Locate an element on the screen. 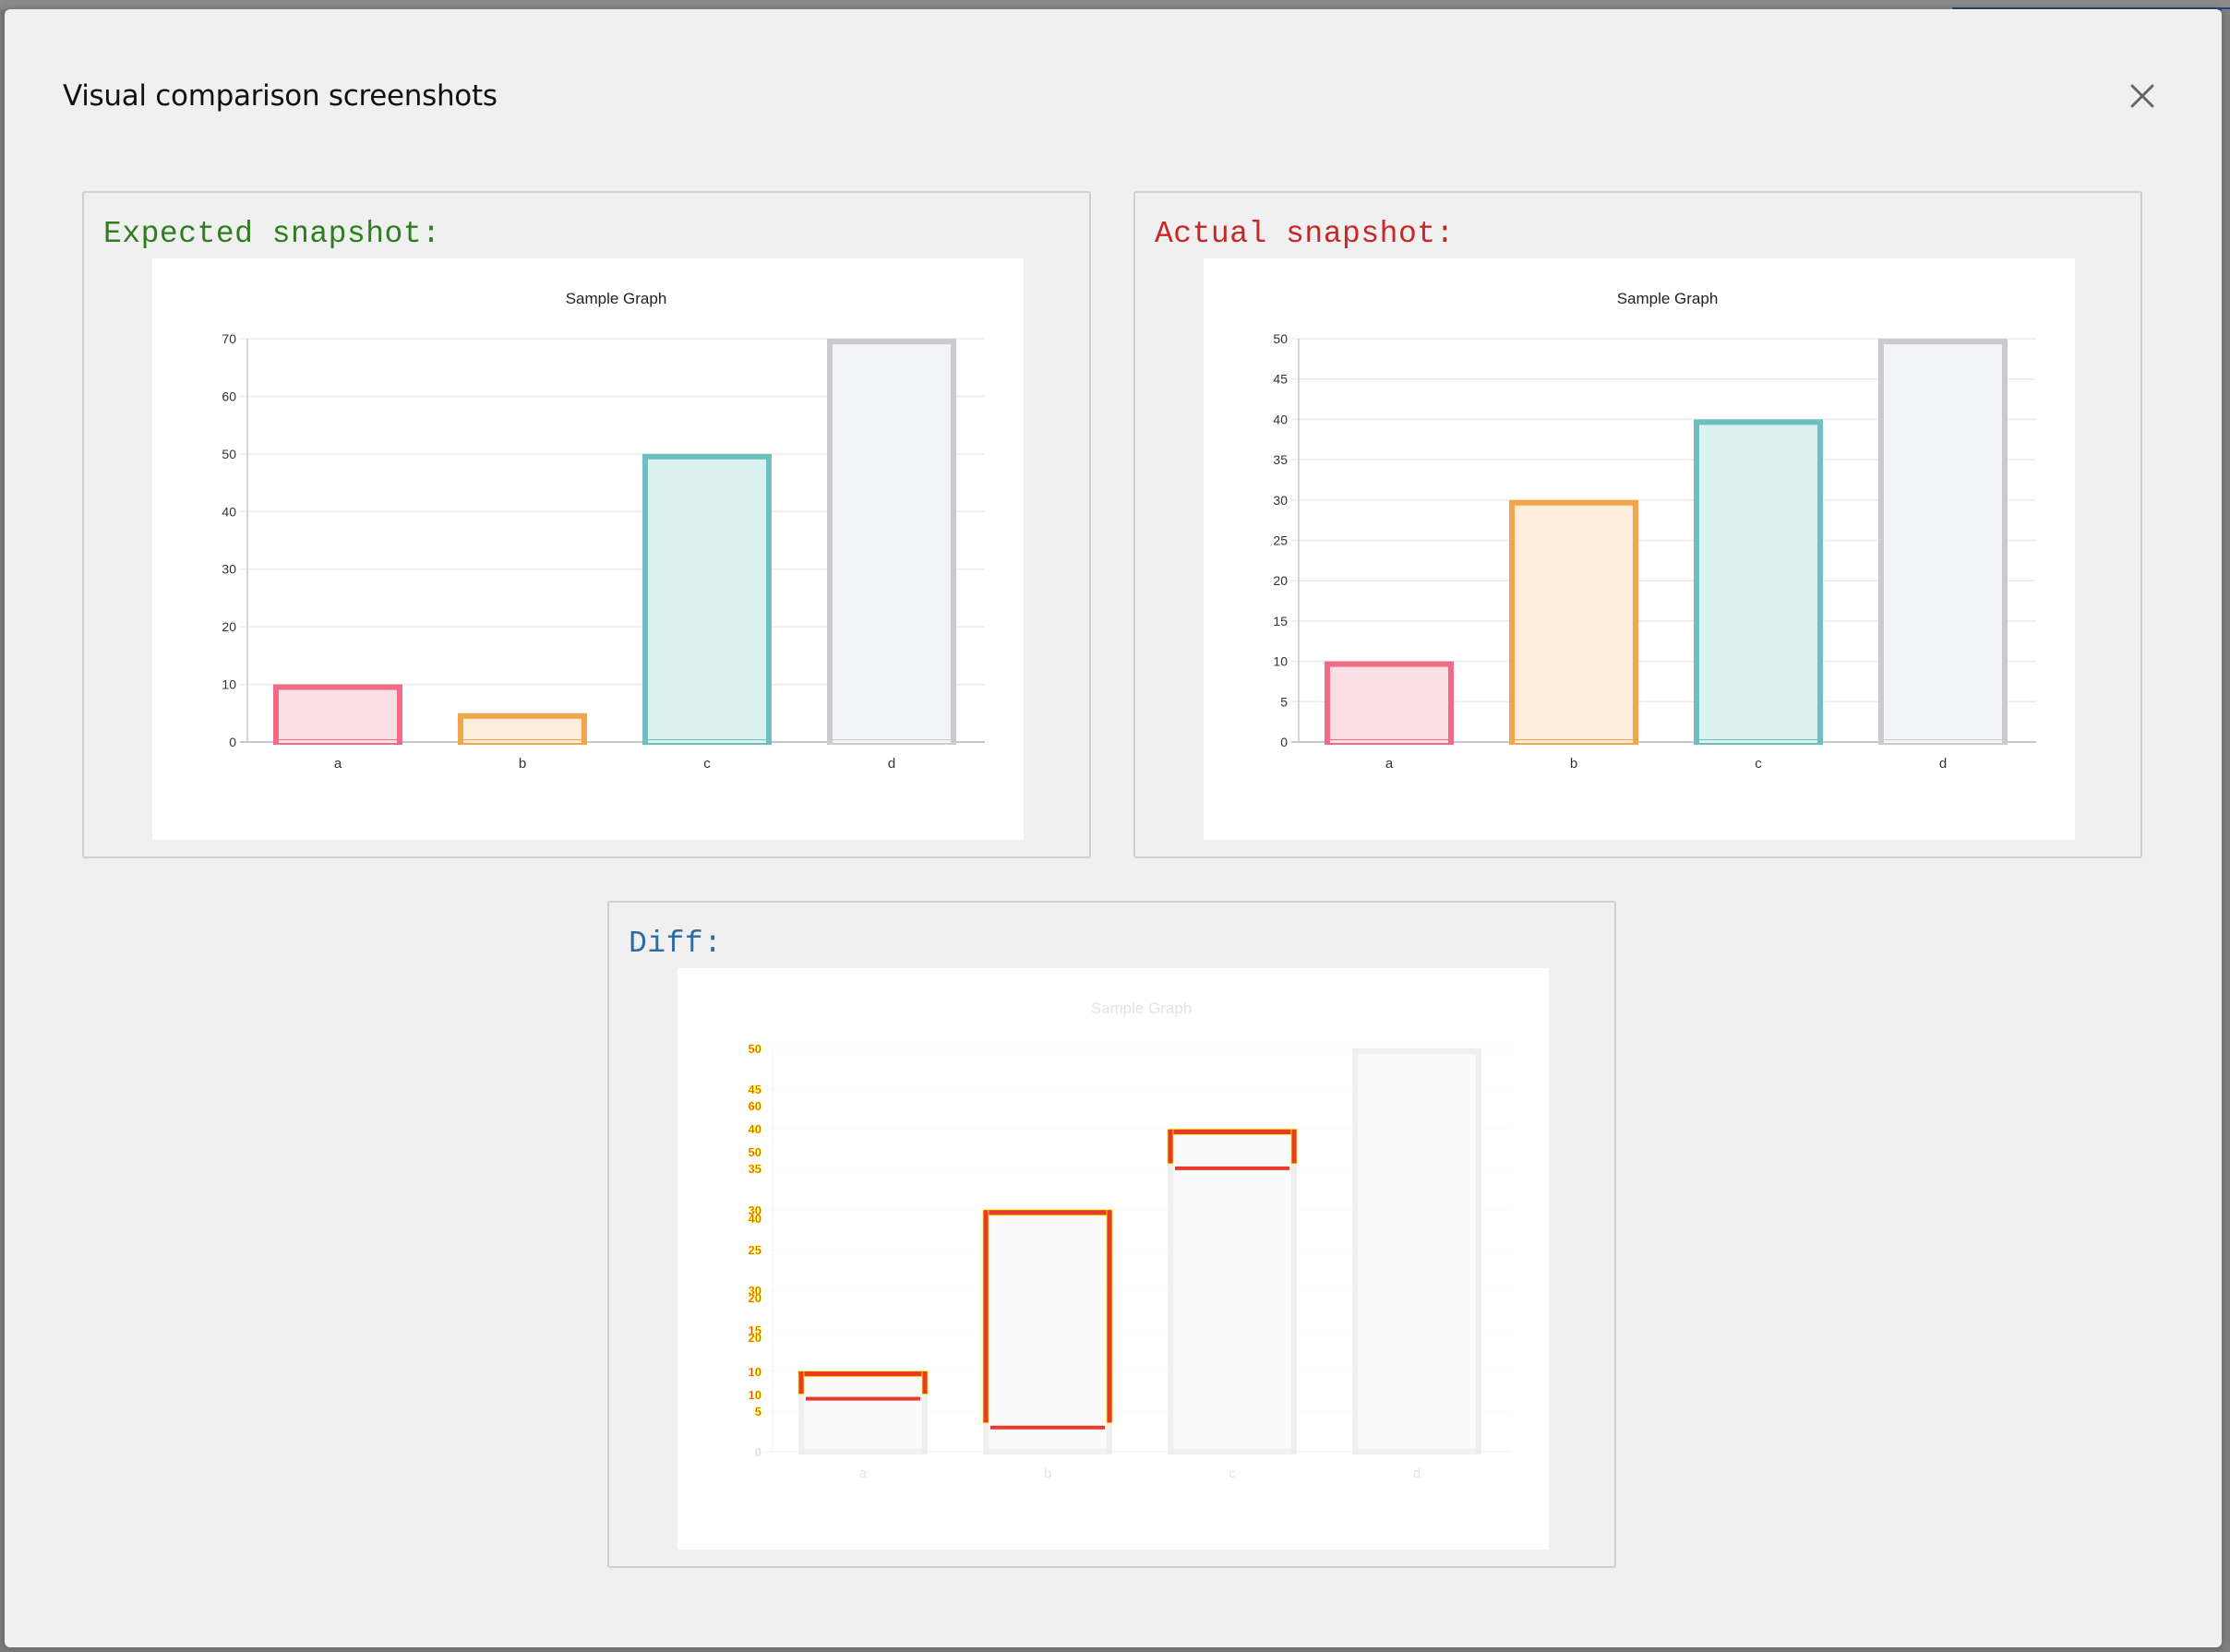 The height and width of the screenshot is (1652, 2230). diff-tick-label: 60 is located at coordinates (755, 1106).